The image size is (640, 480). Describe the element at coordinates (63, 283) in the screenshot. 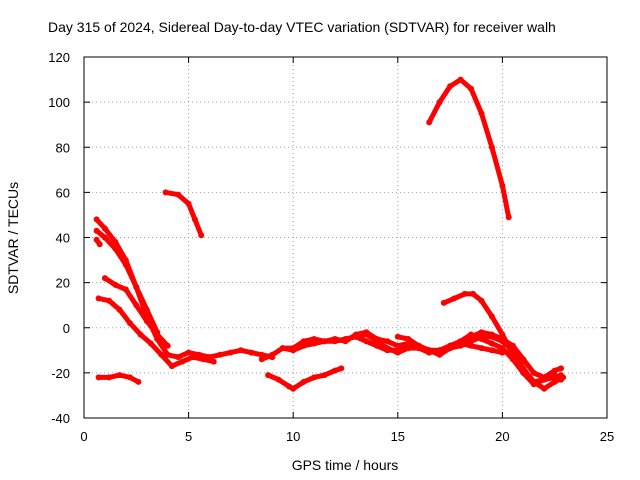

I see `y-tick-label: 20` at that location.